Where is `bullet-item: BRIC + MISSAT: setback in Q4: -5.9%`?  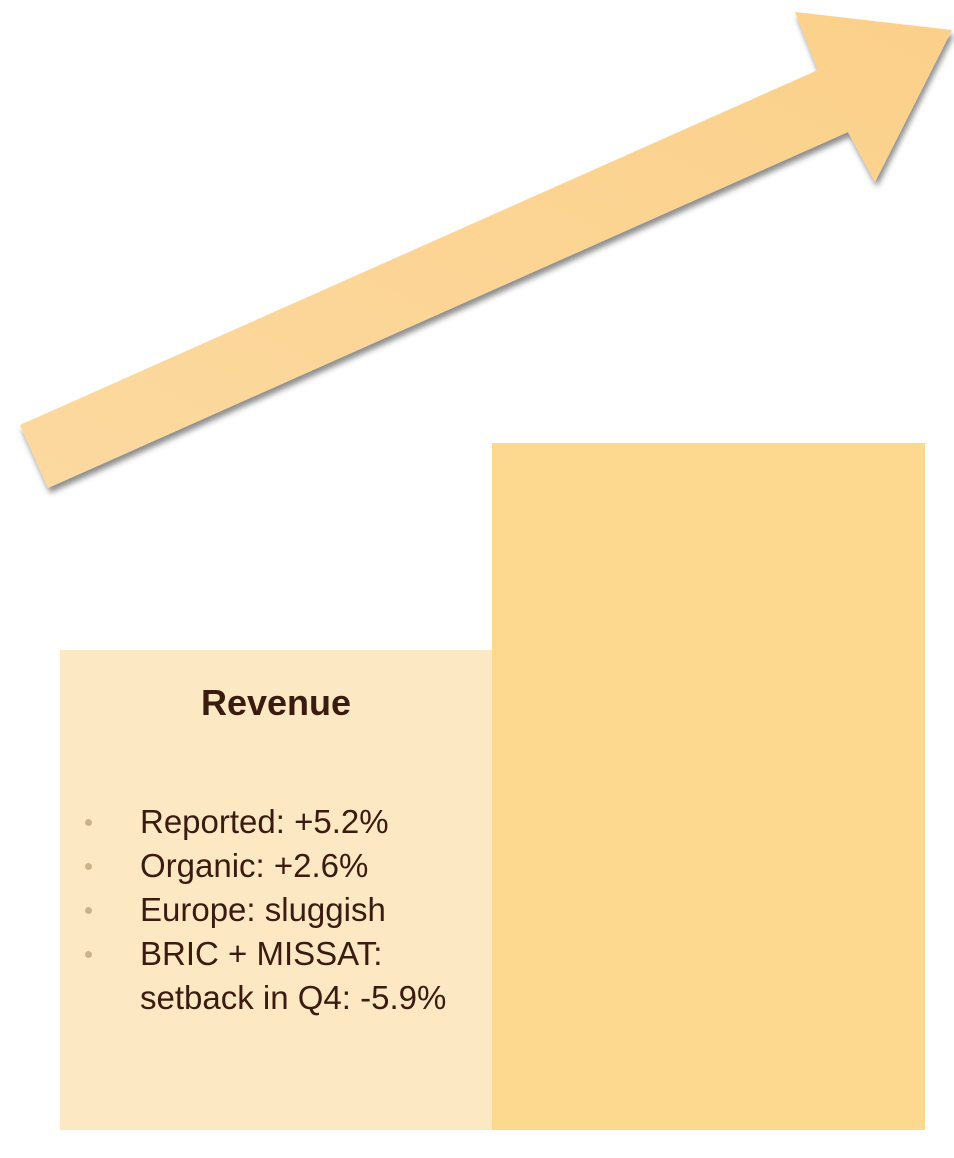
bullet-item: BRIC + MISSAT: setback in Q4: -5.9% is located at coordinates (277, 976).